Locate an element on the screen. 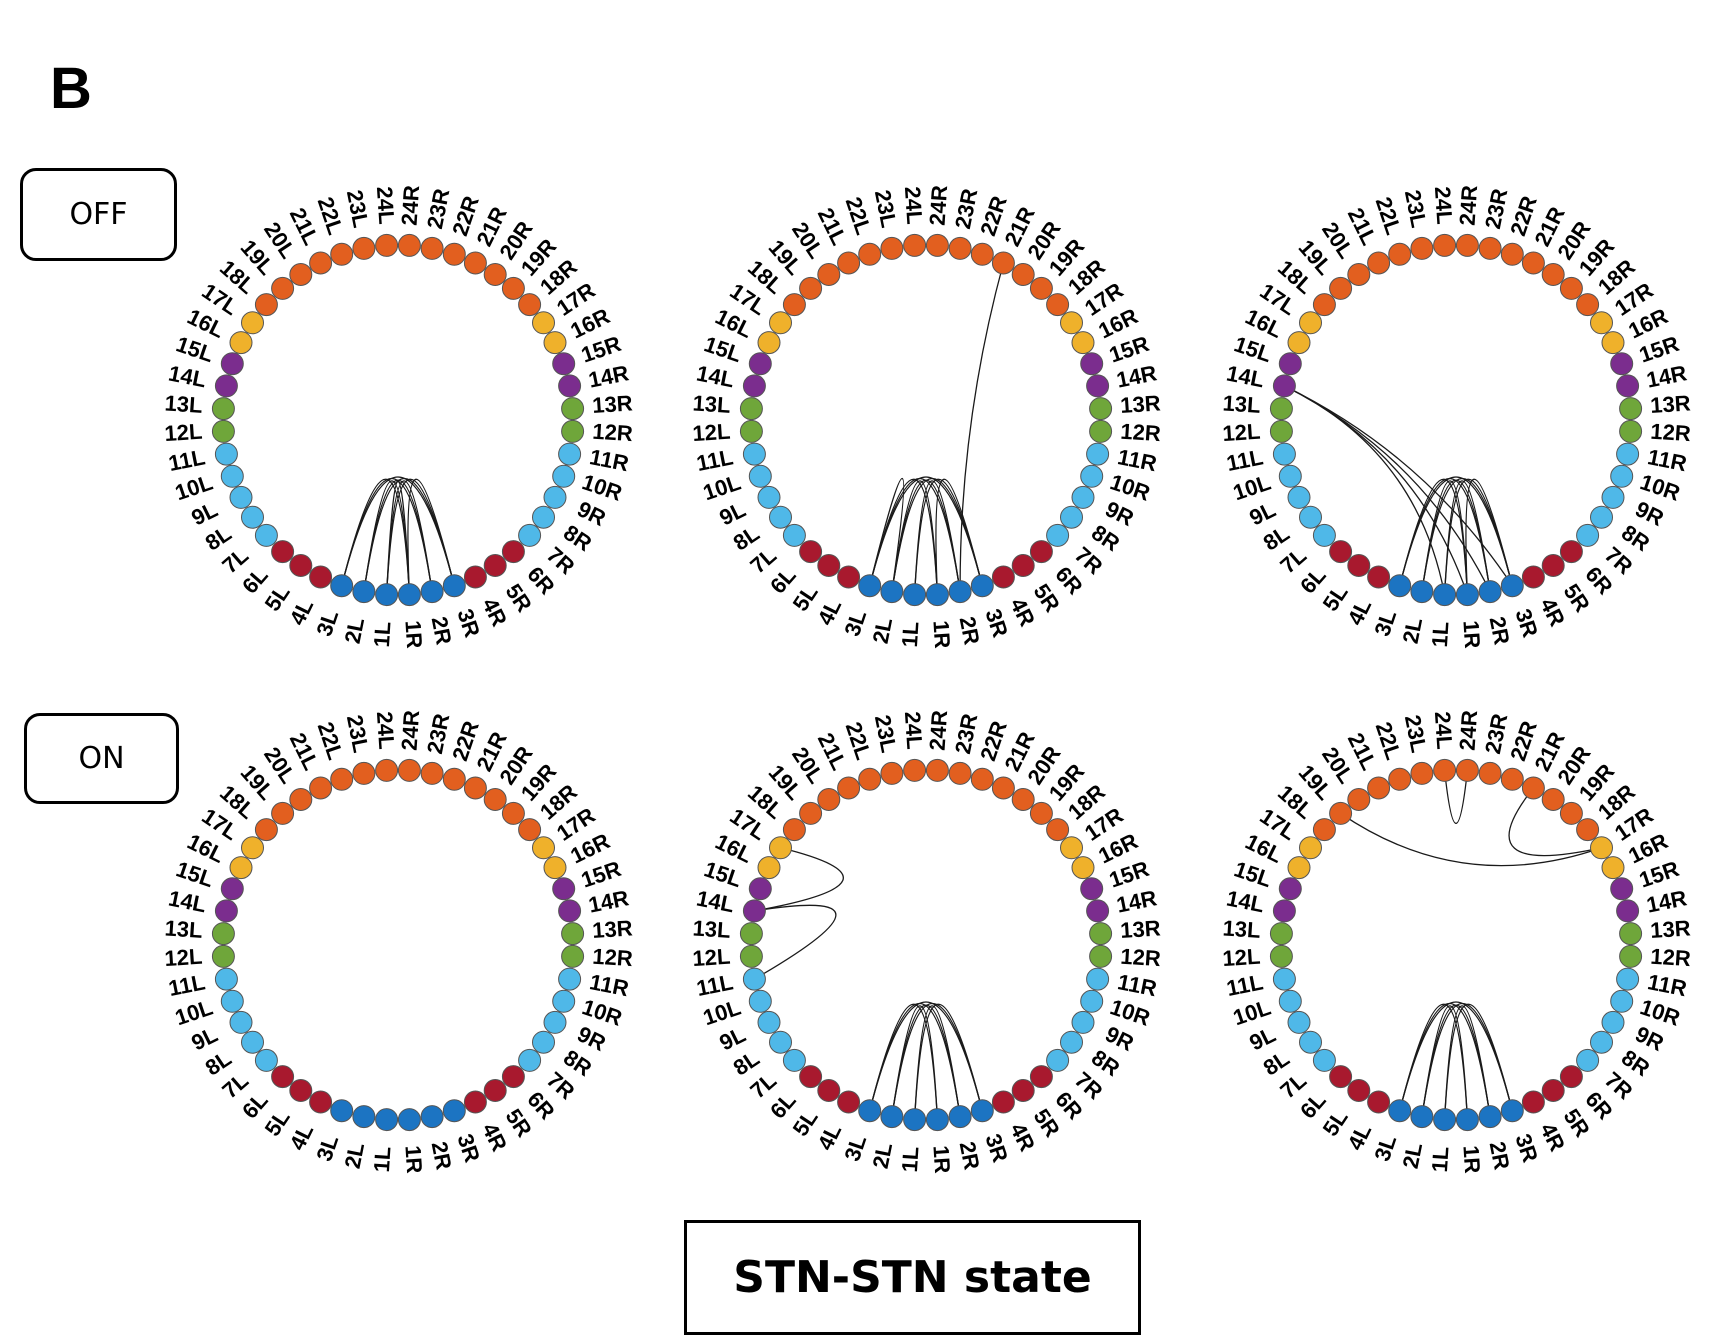 This screenshot has width=1723, height=1338. node-23L is located at coordinates (364, 773).